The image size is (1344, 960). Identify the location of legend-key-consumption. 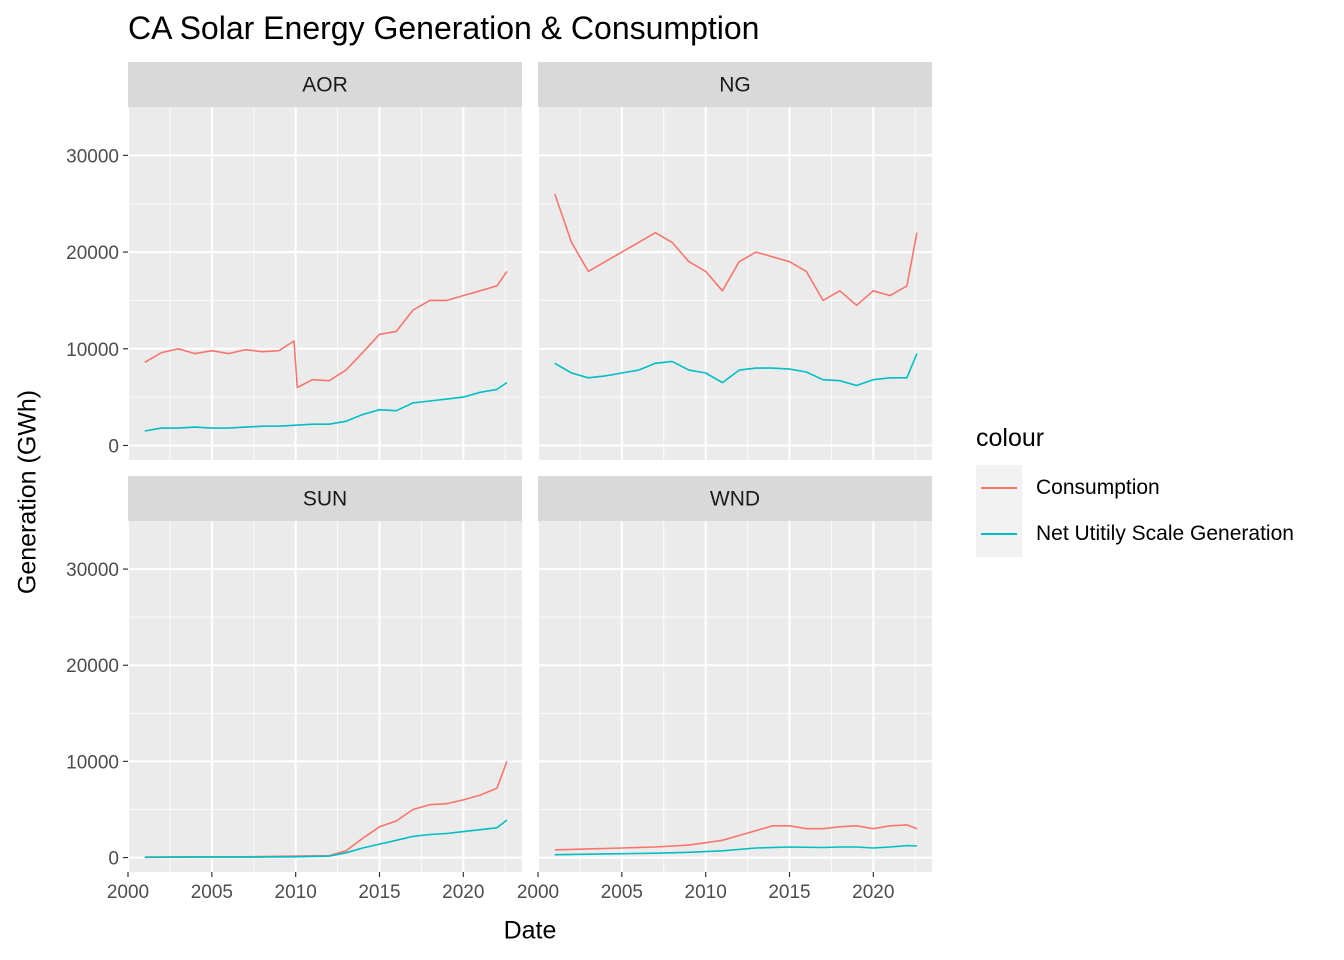
(999, 488).